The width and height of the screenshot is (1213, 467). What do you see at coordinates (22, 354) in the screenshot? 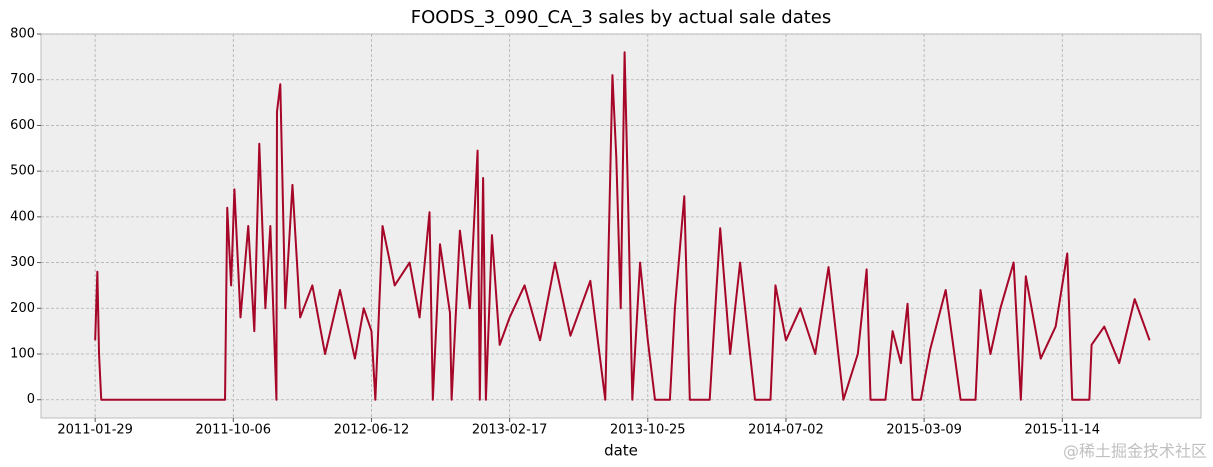
I see `y-tick-label: 100` at bounding box center [22, 354].